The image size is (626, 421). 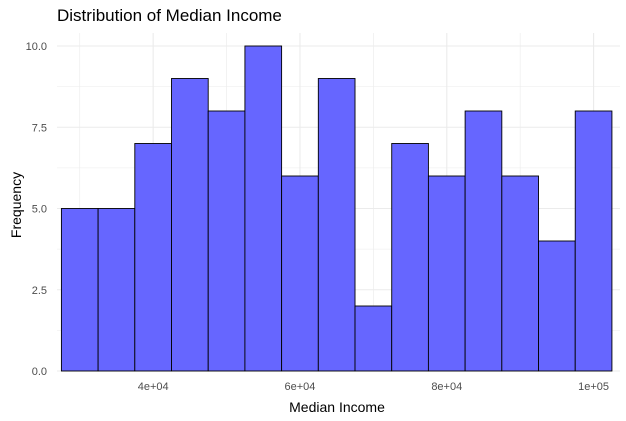 What do you see at coordinates (153, 387) in the screenshot?
I see `x-tick-label: 4e+04` at bounding box center [153, 387].